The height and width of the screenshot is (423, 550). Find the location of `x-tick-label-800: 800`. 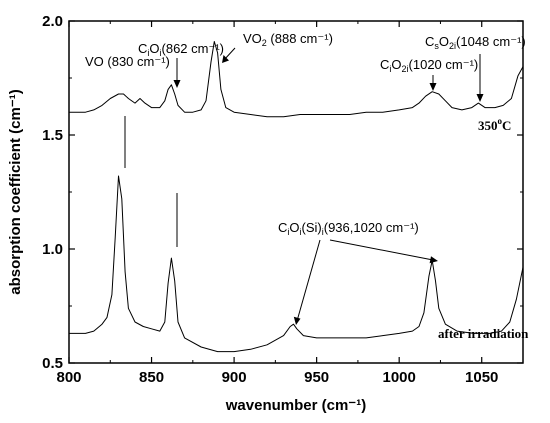

x-tick-label-800: 800 is located at coordinates (68, 377).